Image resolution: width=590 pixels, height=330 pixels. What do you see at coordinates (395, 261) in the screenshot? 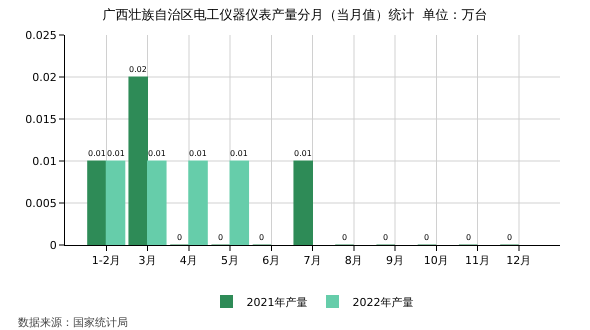
I see `x-tick-label: 9月` at bounding box center [395, 261].